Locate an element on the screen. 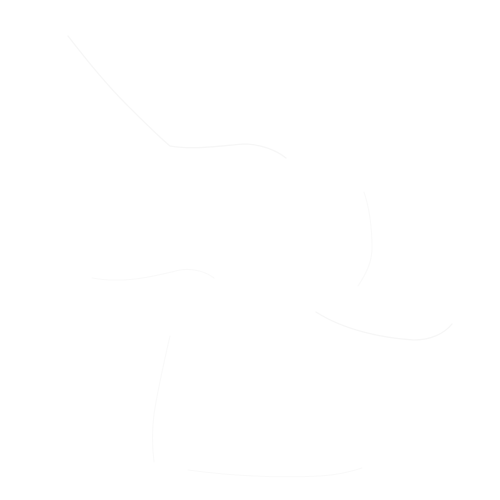 Image resolution: width=500 pixels, height=500 pixels. sketch-line-right-curve is located at coordinates (384, 326).